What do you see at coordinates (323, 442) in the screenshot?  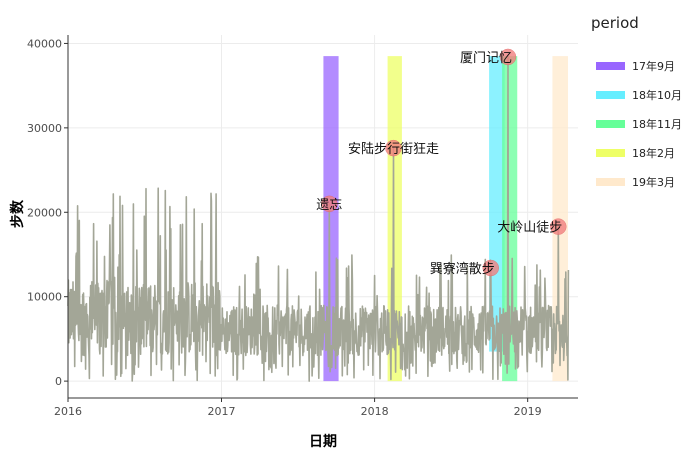 I see `x-axis-title: 日期` at bounding box center [323, 442].